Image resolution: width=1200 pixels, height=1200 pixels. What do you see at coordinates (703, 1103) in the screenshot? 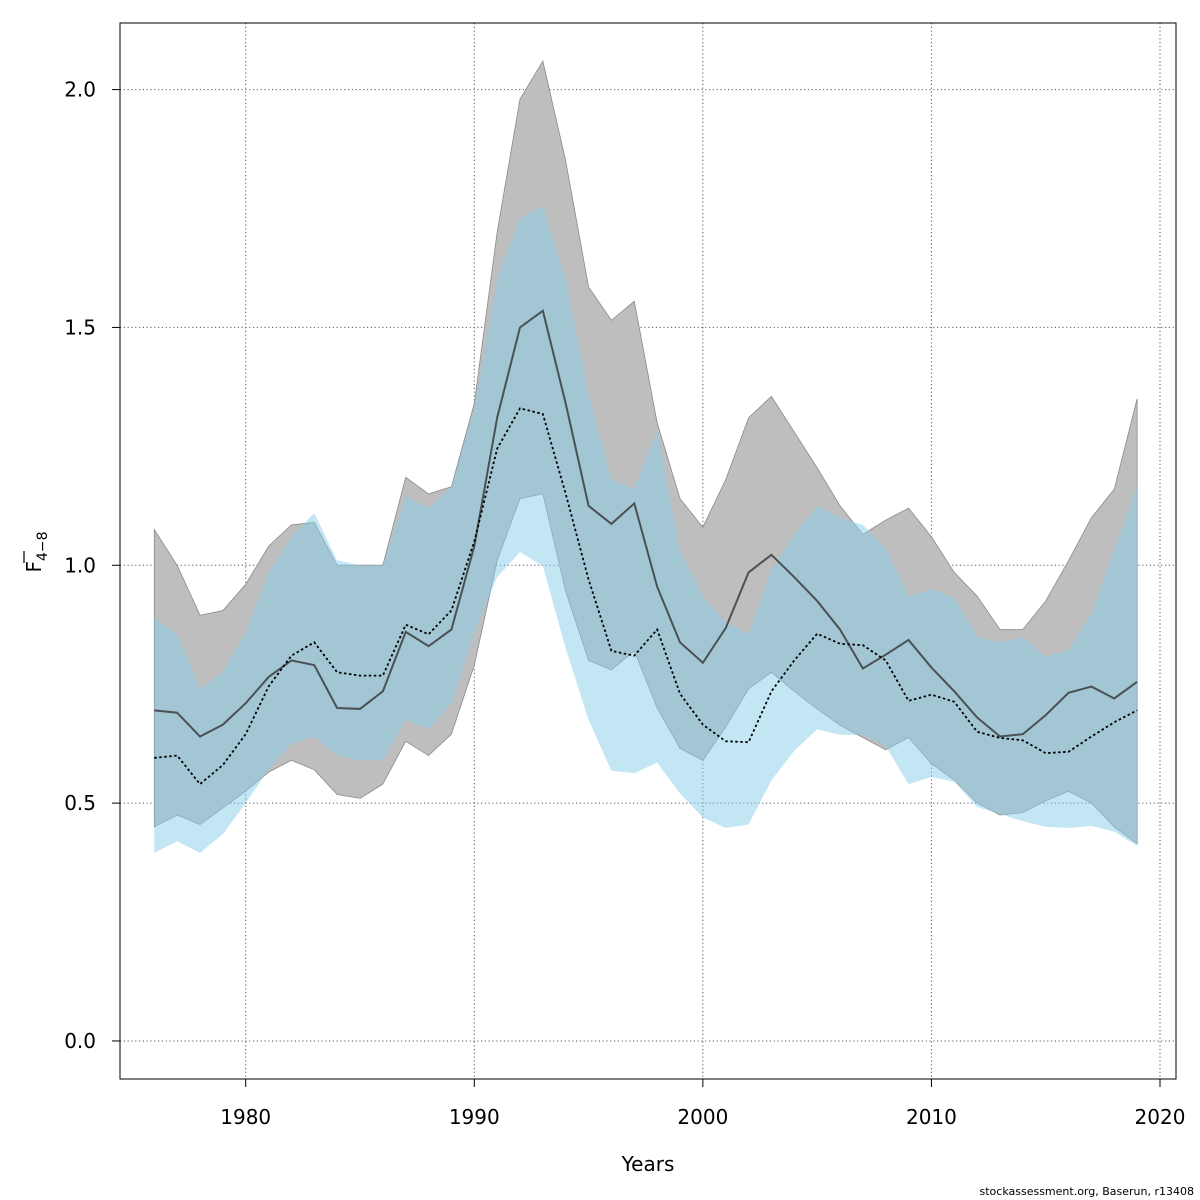
I see `x-axis: 1980 1990 2000 2010 2020` at bounding box center [703, 1103].